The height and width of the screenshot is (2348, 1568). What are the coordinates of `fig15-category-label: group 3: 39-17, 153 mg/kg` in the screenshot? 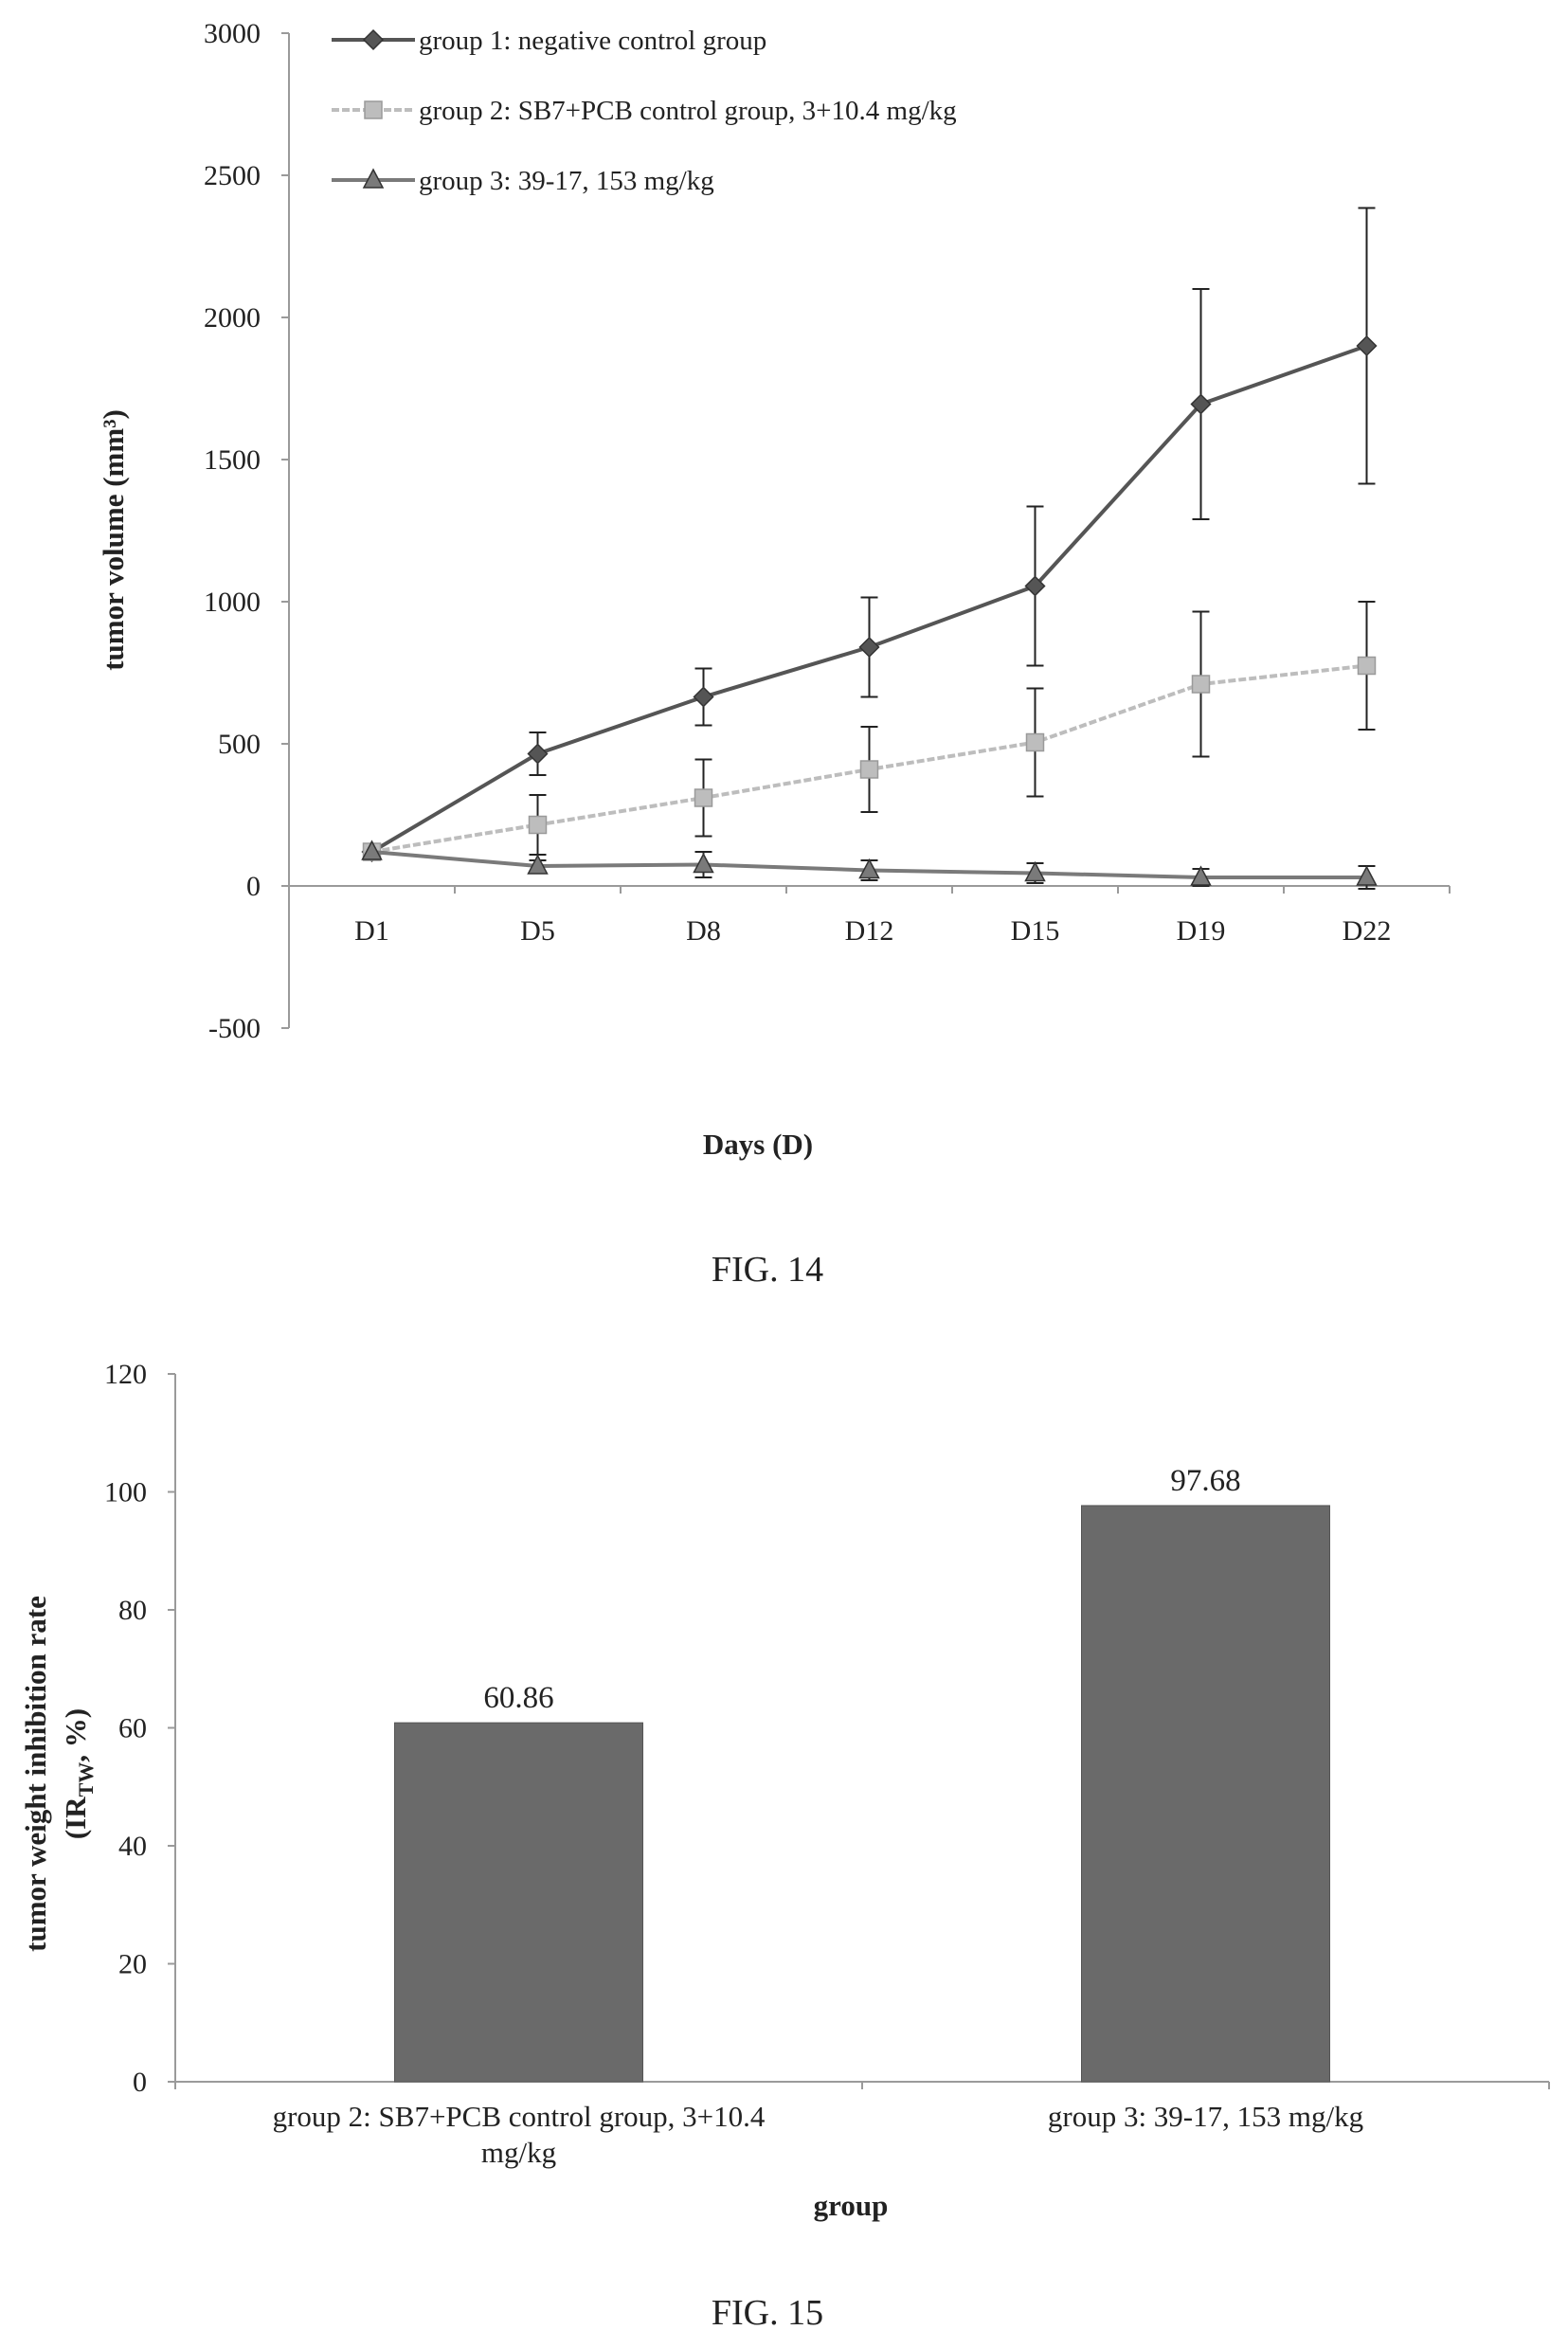 It's located at (1205, 2116).